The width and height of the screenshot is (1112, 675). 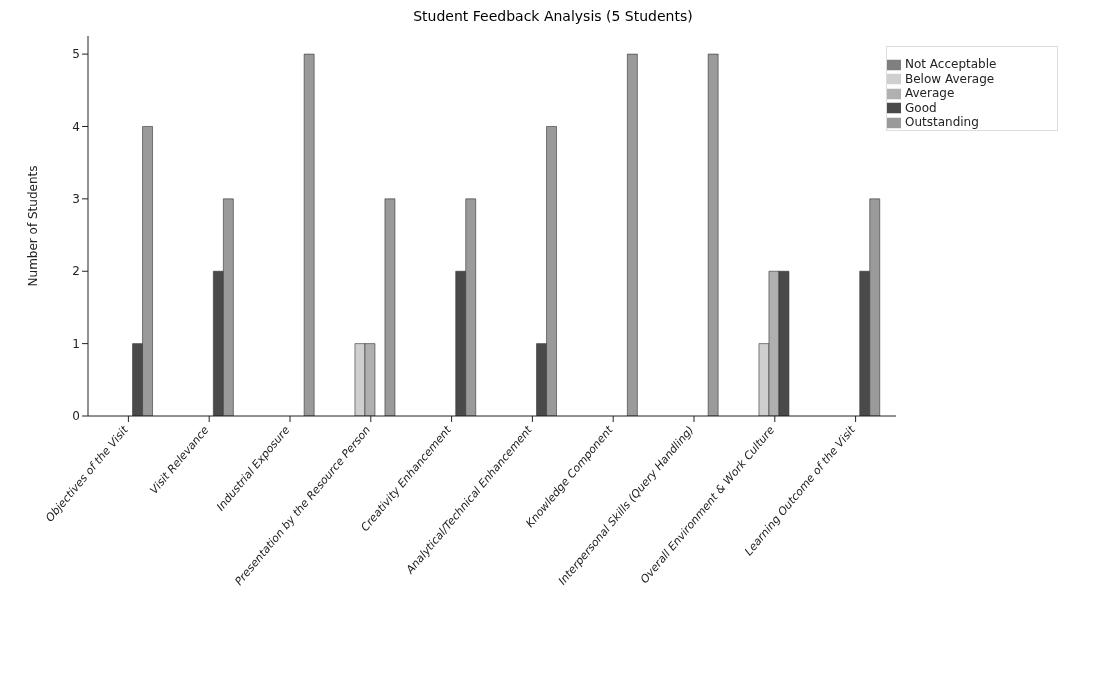 What do you see at coordinates (930, 93) in the screenshot?
I see `legend-label: Average` at bounding box center [930, 93].